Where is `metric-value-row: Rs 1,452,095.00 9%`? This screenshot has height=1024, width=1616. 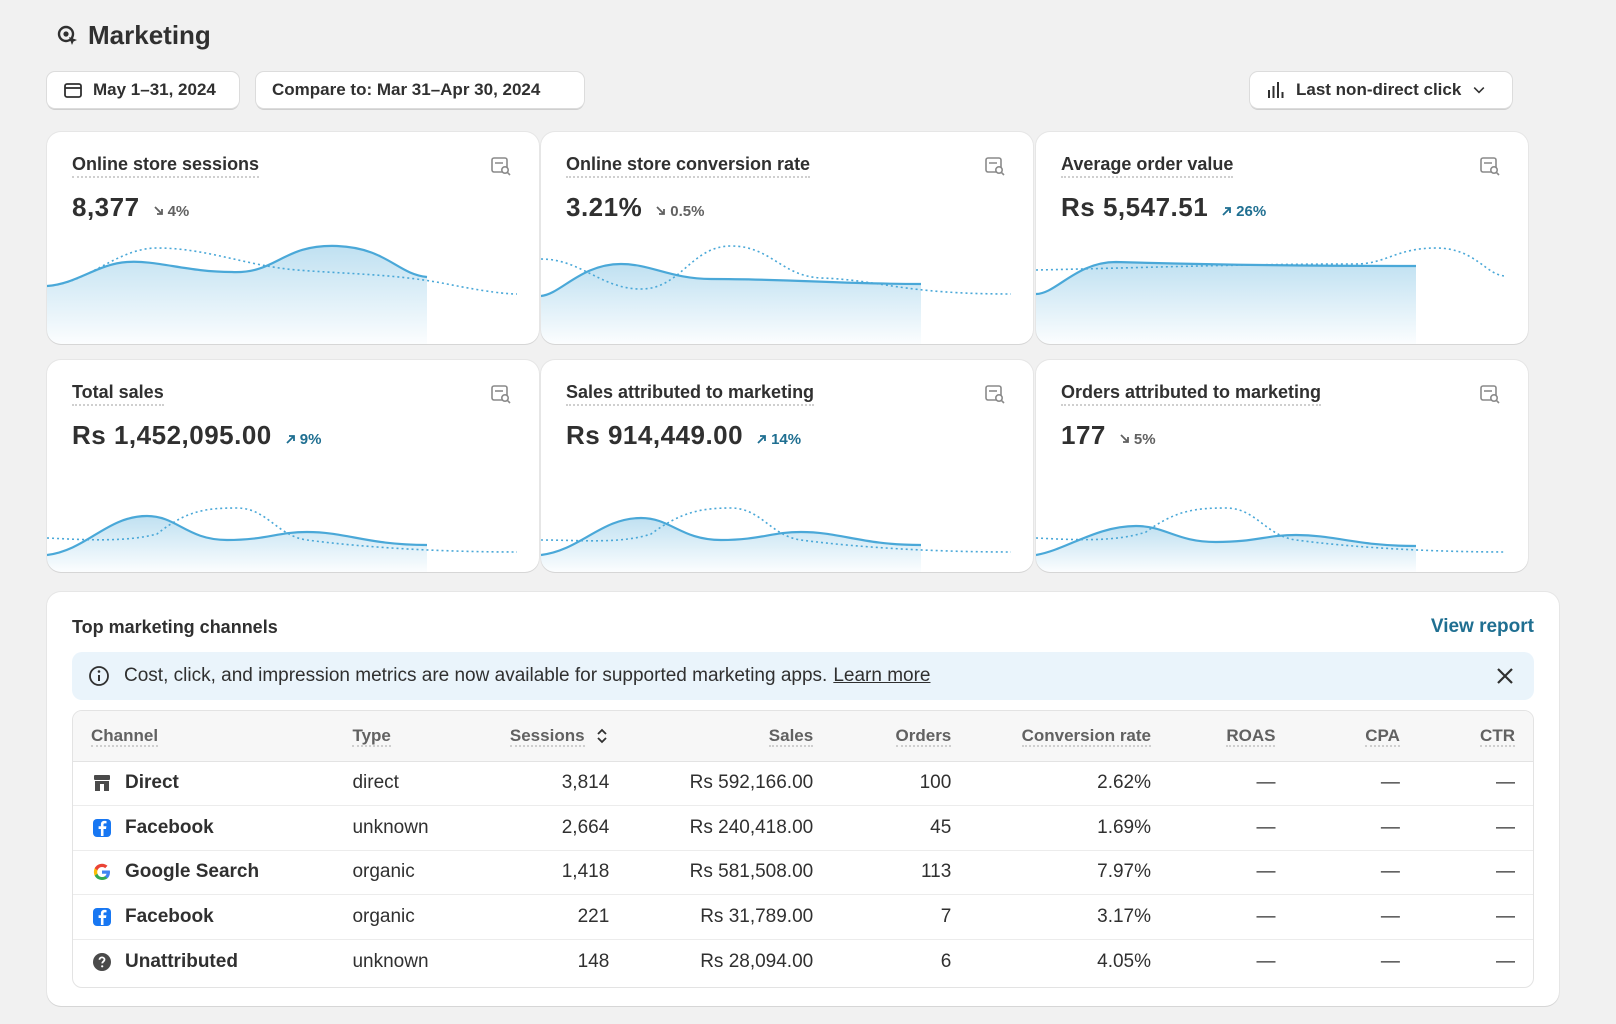 metric-value-row: Rs 1,452,095.00 9% is located at coordinates (196, 435).